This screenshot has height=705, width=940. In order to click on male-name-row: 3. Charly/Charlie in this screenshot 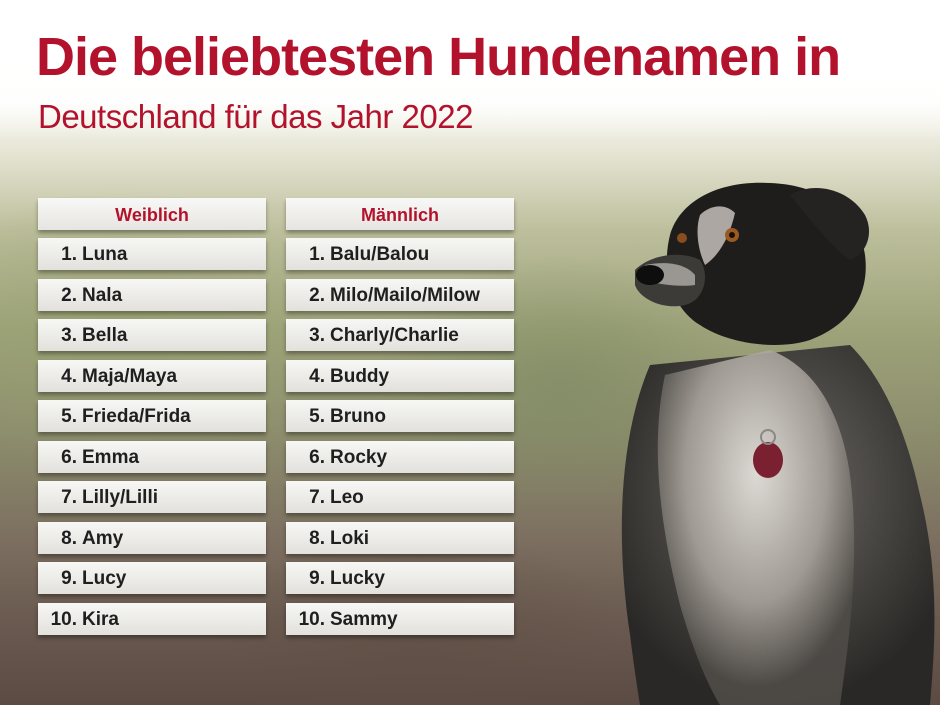, I will do `click(400, 335)`.